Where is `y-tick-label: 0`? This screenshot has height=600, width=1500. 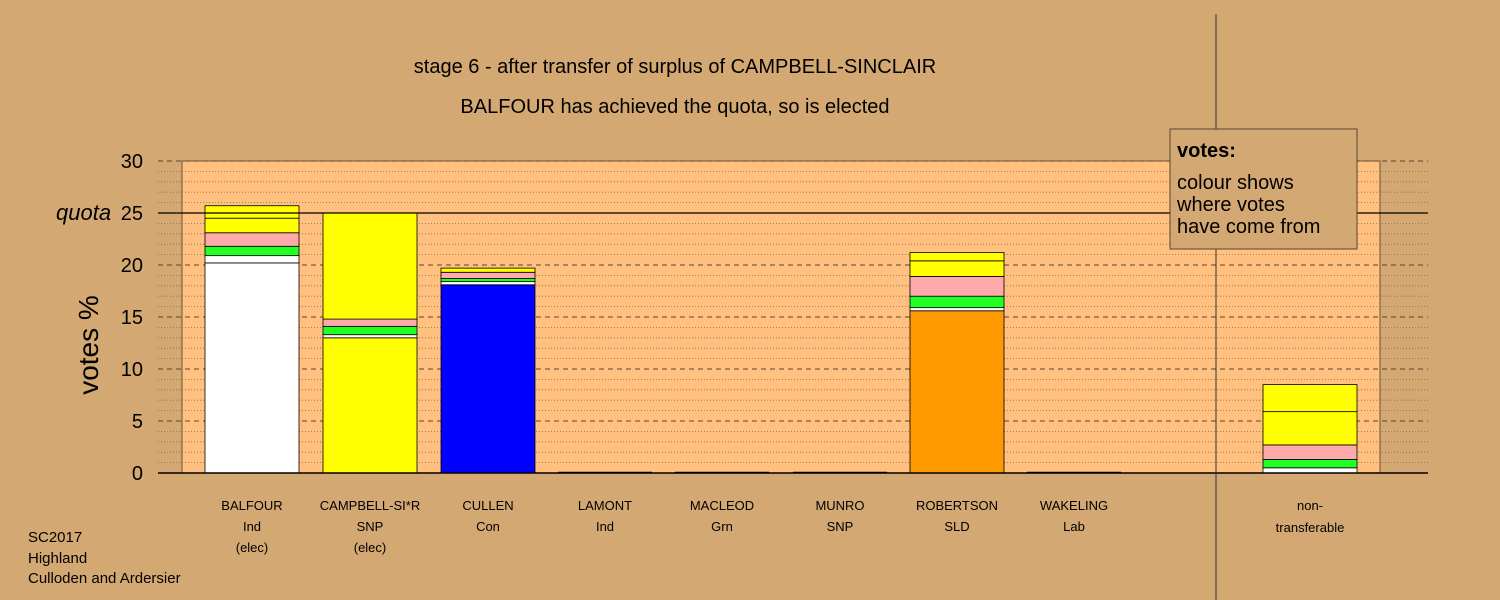
y-tick-label: 0 is located at coordinates (137, 474).